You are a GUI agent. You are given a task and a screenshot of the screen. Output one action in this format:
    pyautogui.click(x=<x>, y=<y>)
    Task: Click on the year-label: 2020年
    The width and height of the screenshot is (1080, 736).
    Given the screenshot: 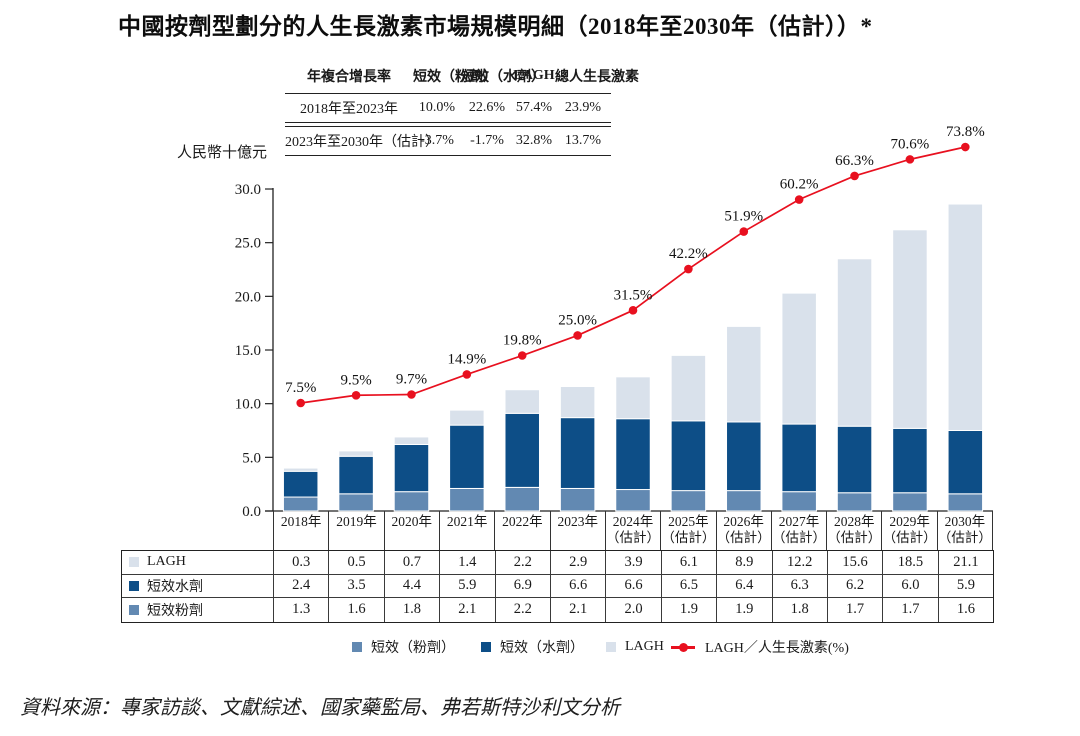 What is the action you would take?
    pyautogui.click(x=412, y=521)
    